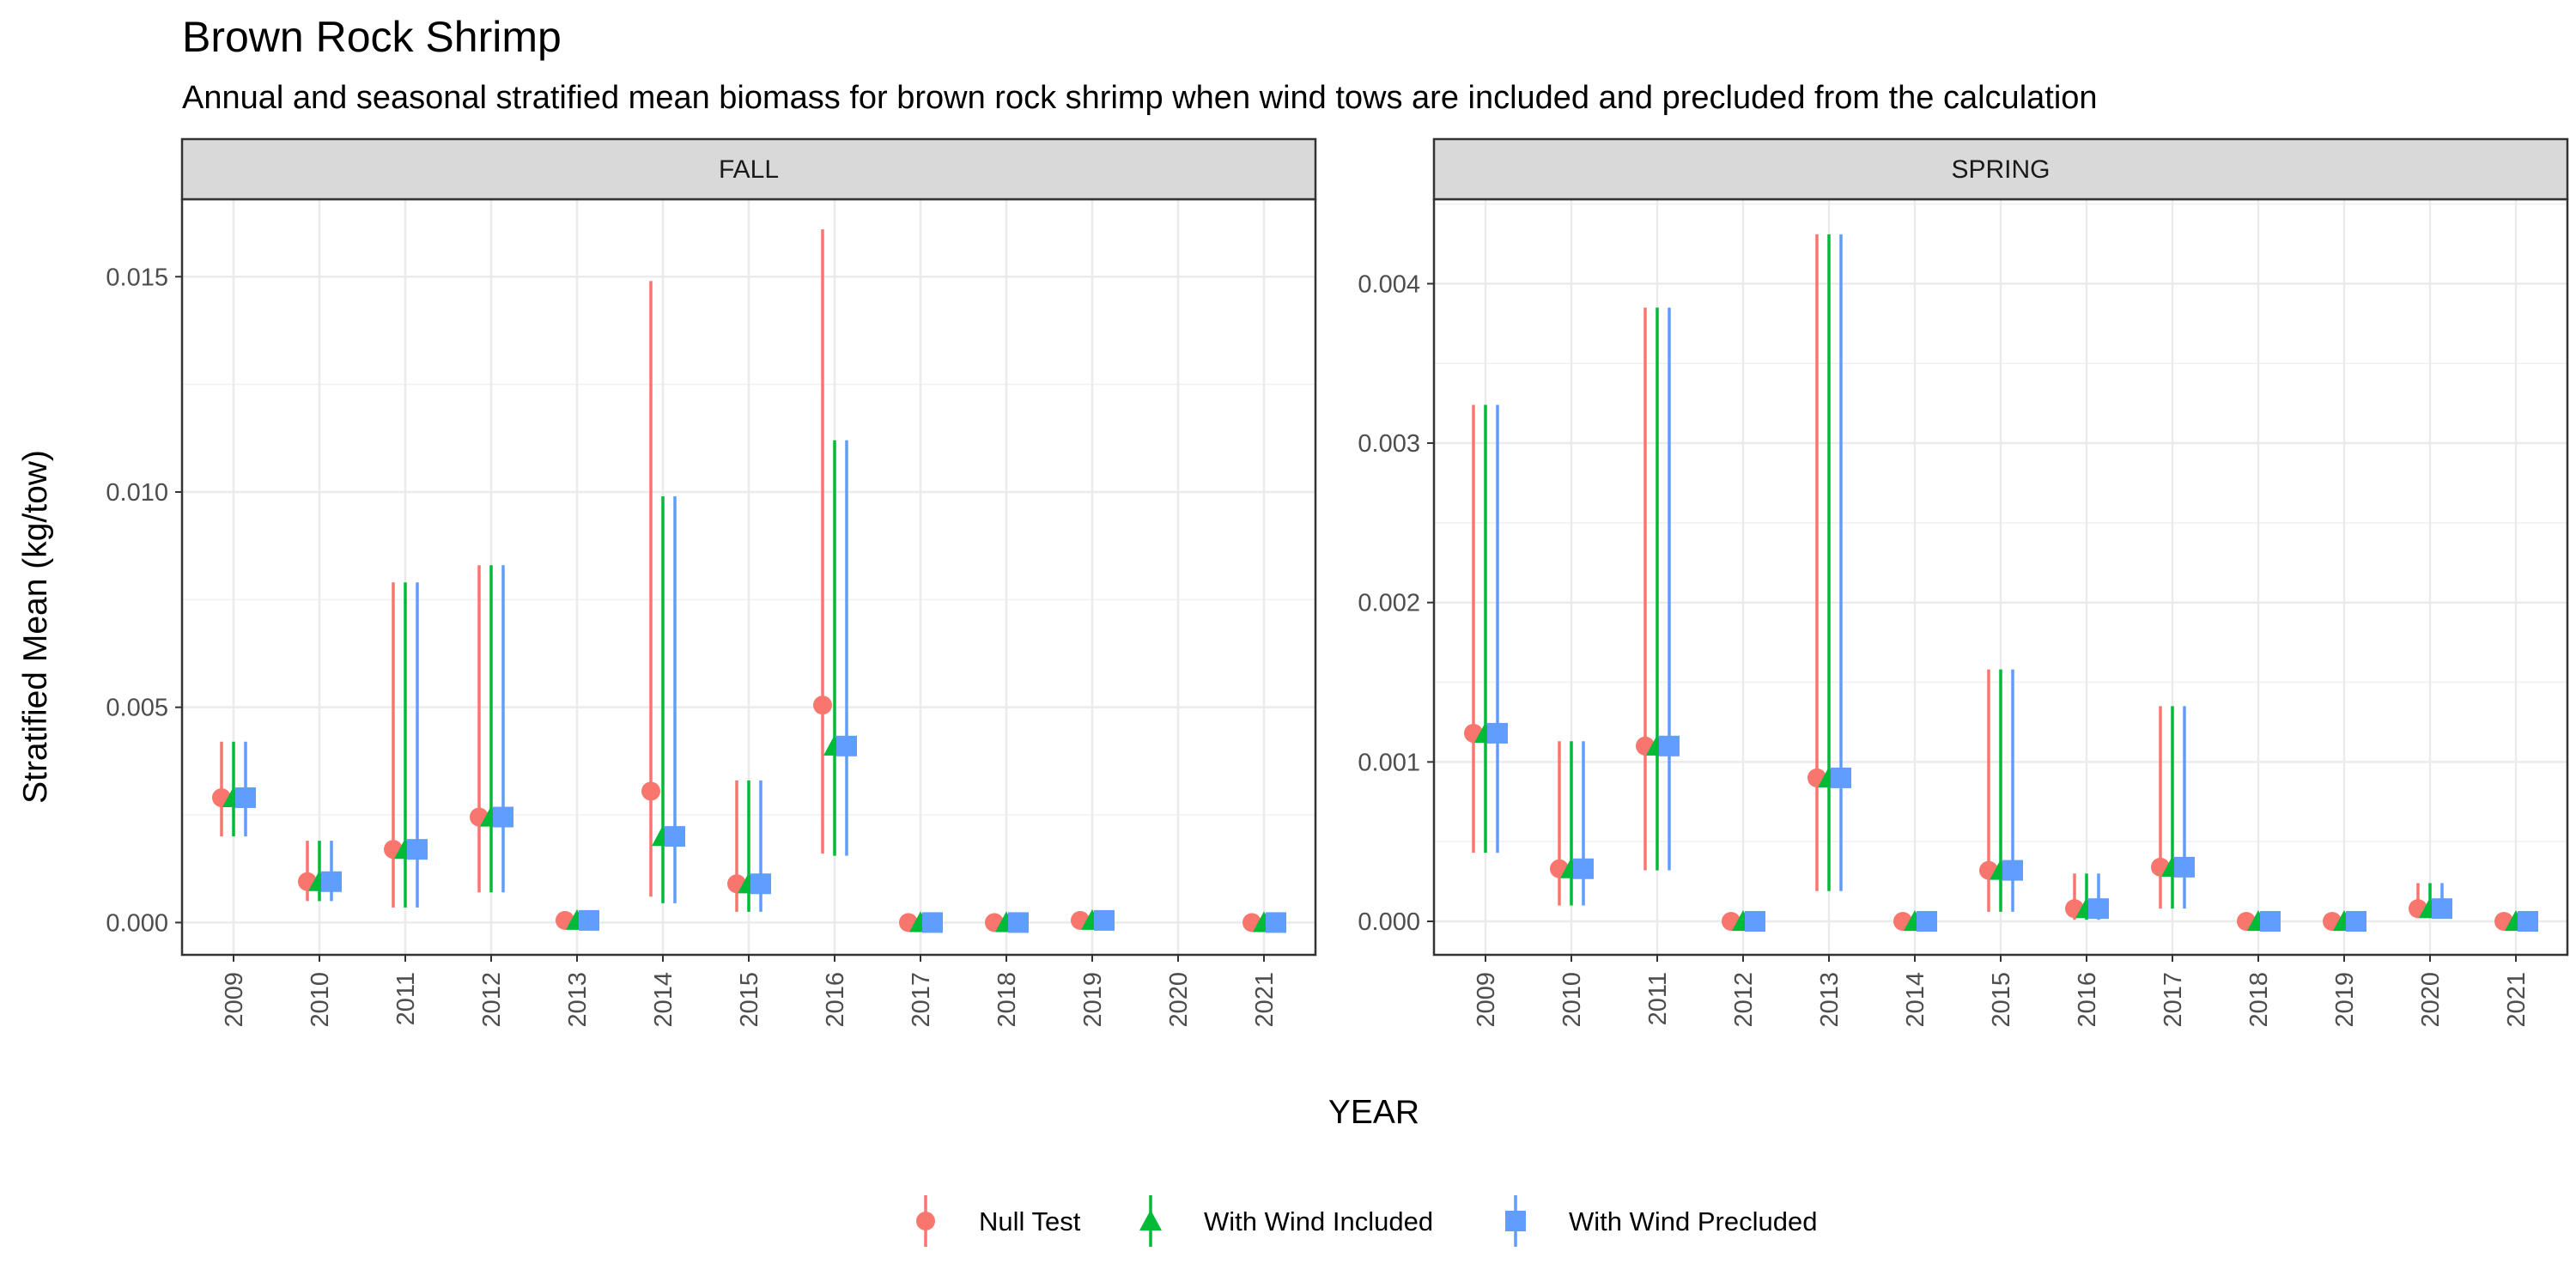 The height and width of the screenshot is (1288, 2576). Describe the element at coordinates (1319, 1221) in the screenshot. I see `legend-label: With Wind Included` at that location.